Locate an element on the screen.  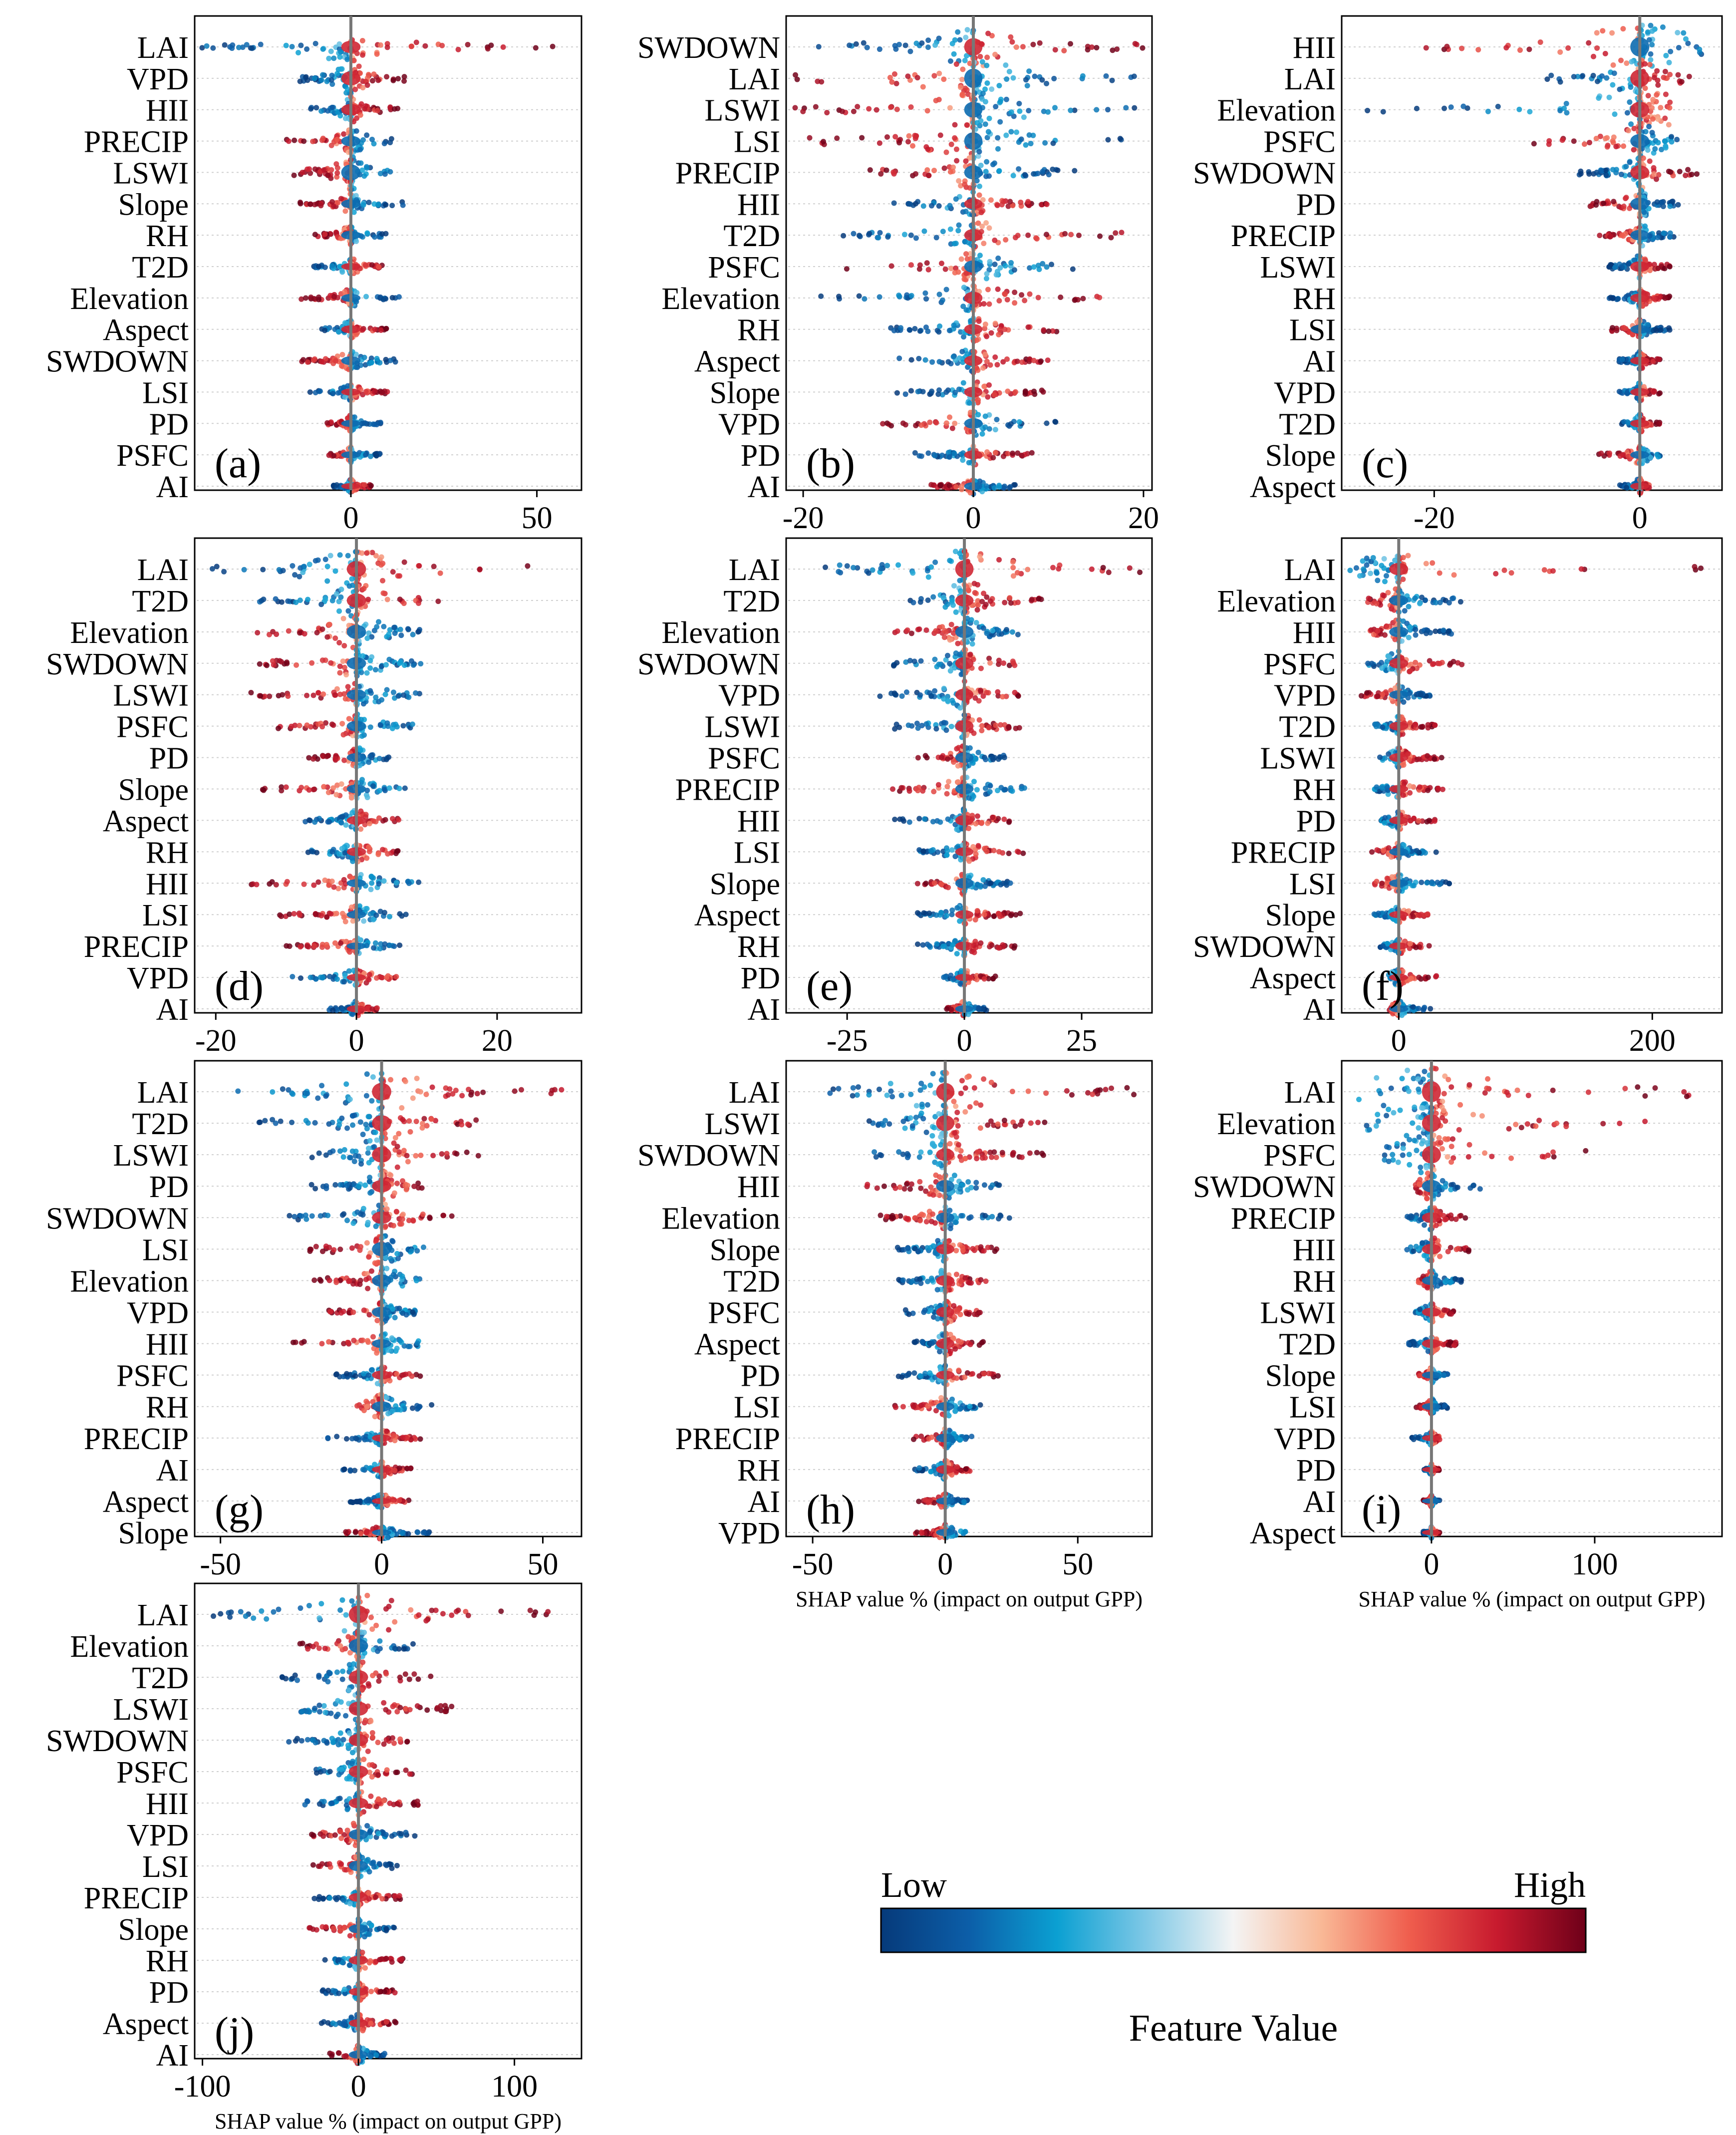
feature-label: AI is located at coordinates (172, 1010).